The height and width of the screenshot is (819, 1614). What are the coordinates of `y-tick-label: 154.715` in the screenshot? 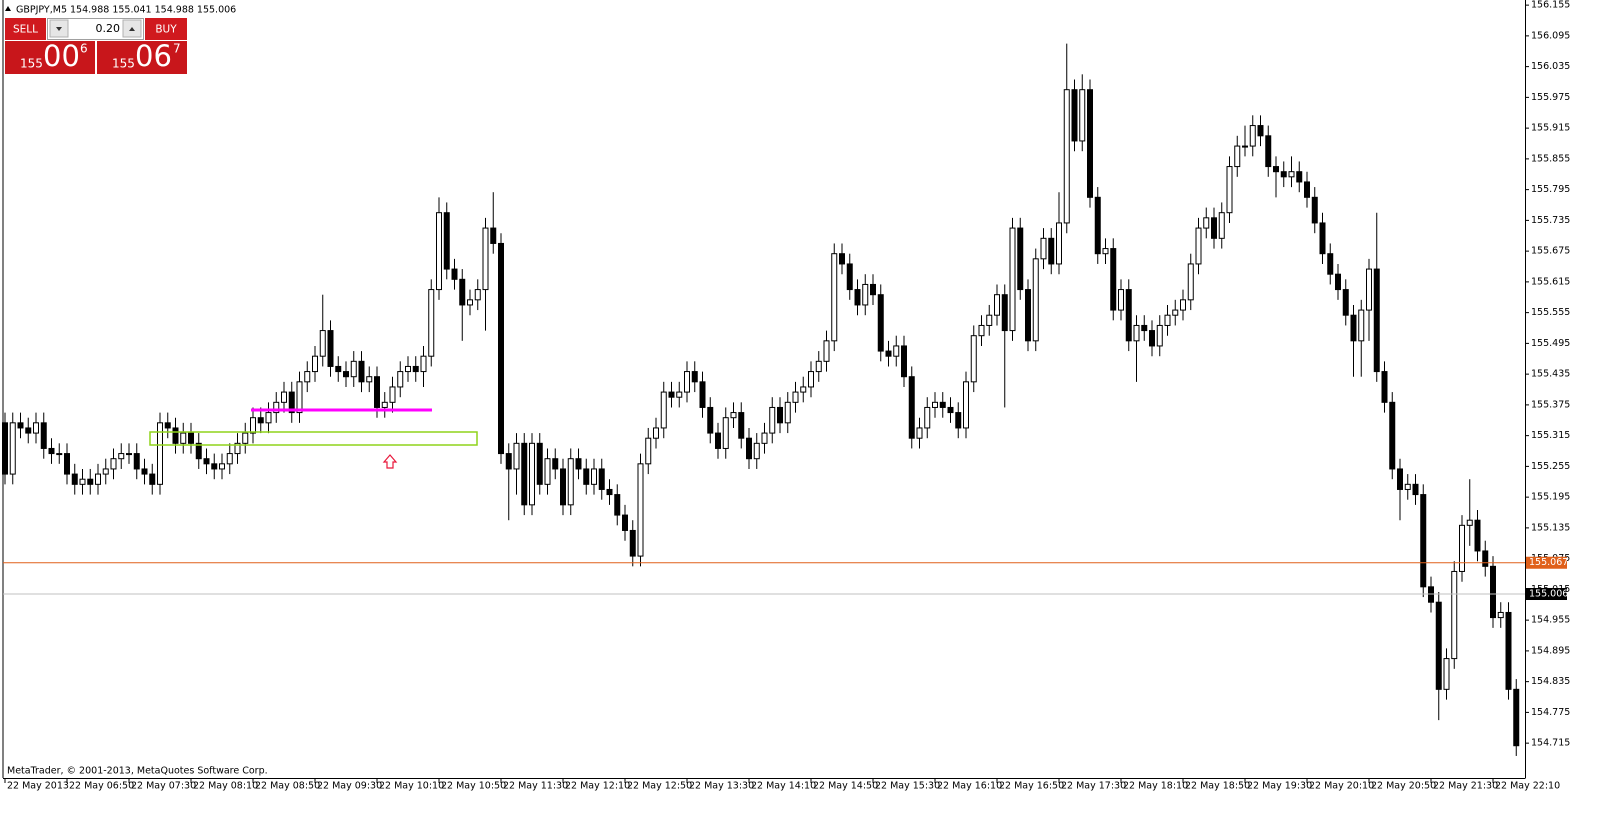 It's located at (1550, 743).